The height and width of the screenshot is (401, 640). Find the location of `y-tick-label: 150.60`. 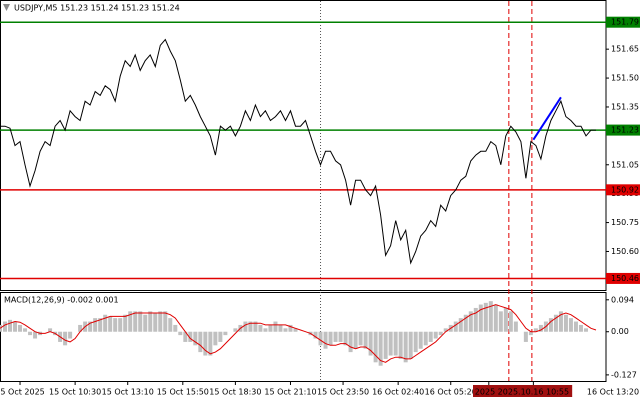

y-tick-label: 150.60 is located at coordinates (625, 251).